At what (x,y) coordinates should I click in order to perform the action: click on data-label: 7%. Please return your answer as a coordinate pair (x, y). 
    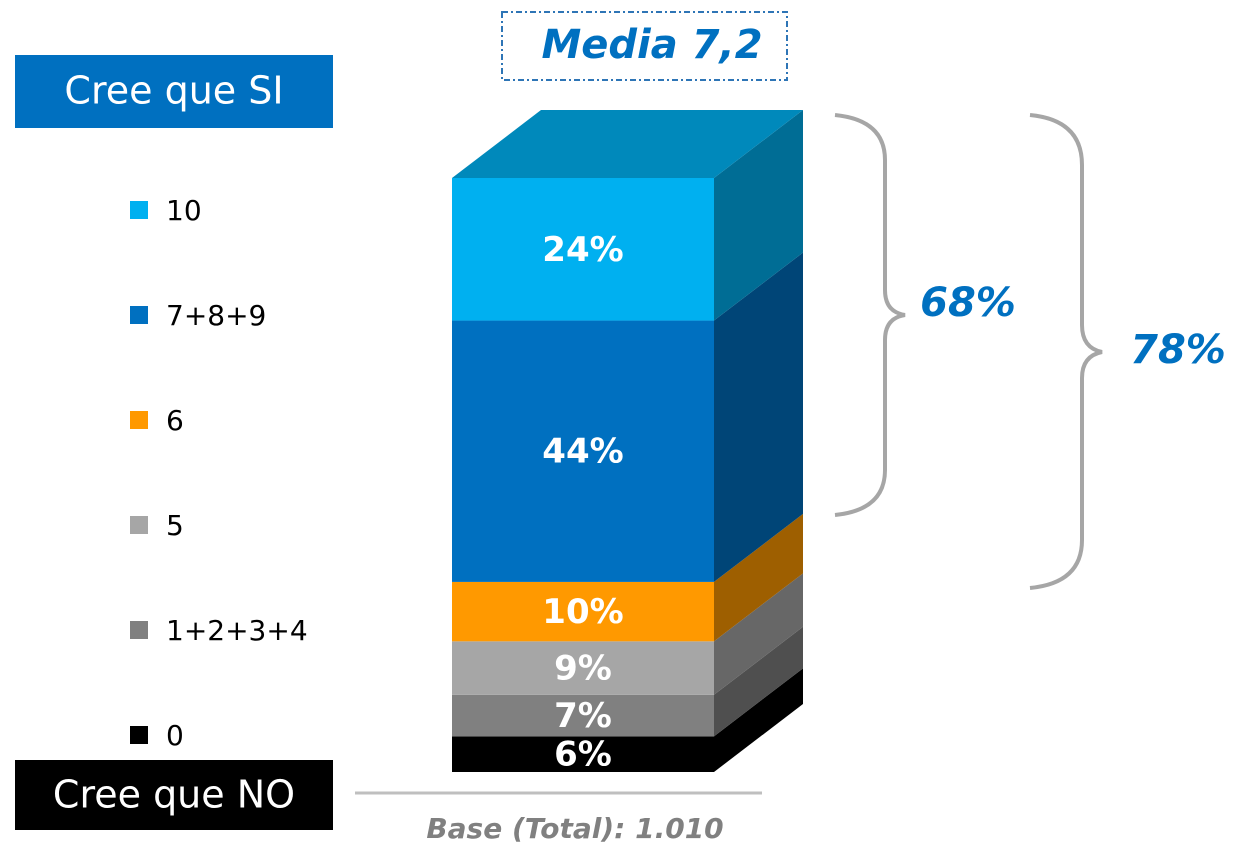
    Looking at the image, I should click on (583, 716).